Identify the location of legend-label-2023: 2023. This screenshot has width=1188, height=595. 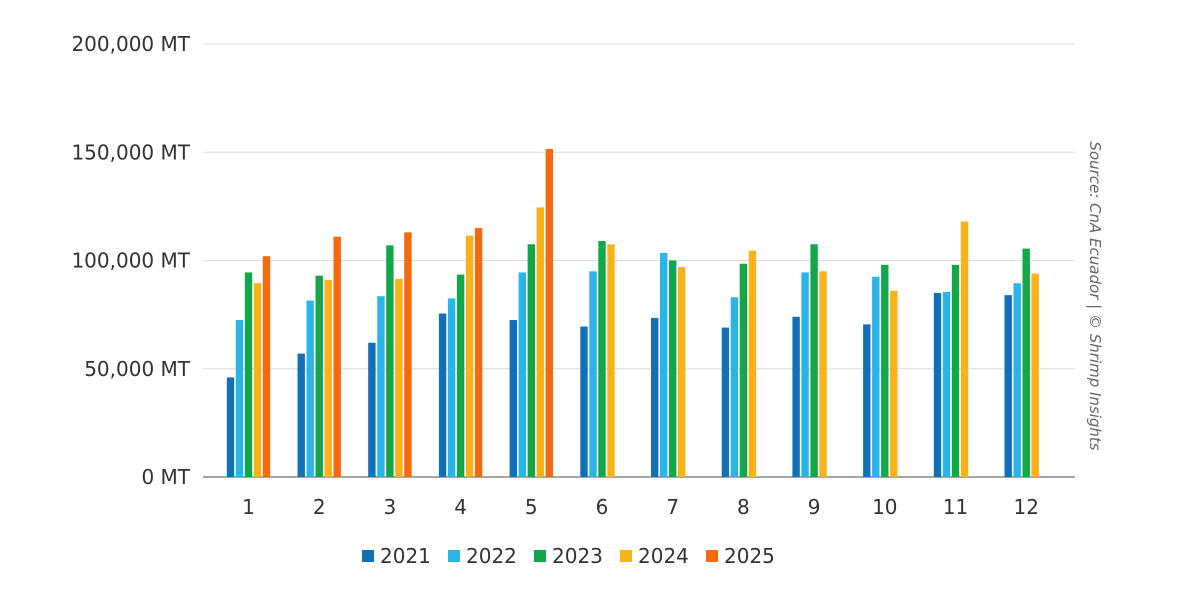
(577, 556).